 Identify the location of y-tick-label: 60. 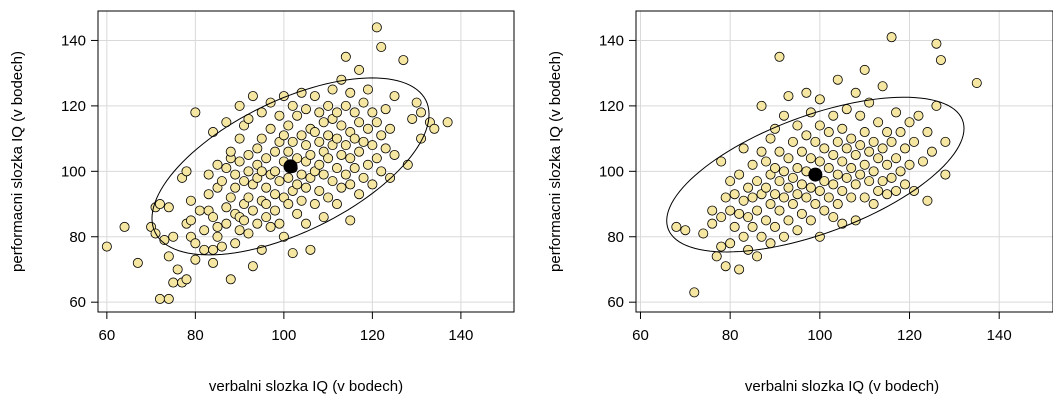
(615, 302).